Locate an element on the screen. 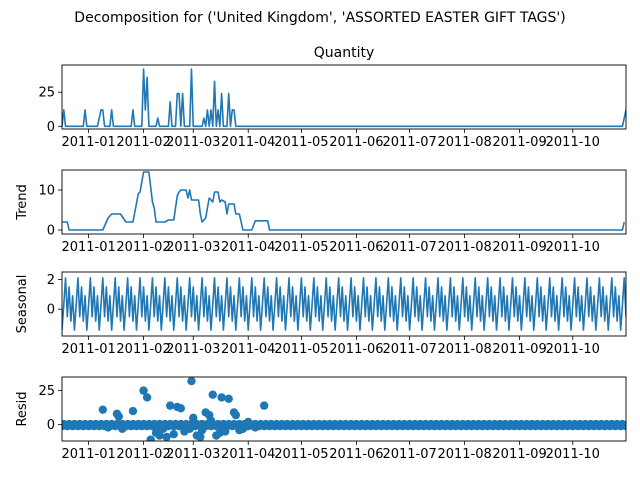 Image resolution: width=640 pixels, height=484 pixels. trend-y-axis-label: Trend is located at coordinates (22, 202).